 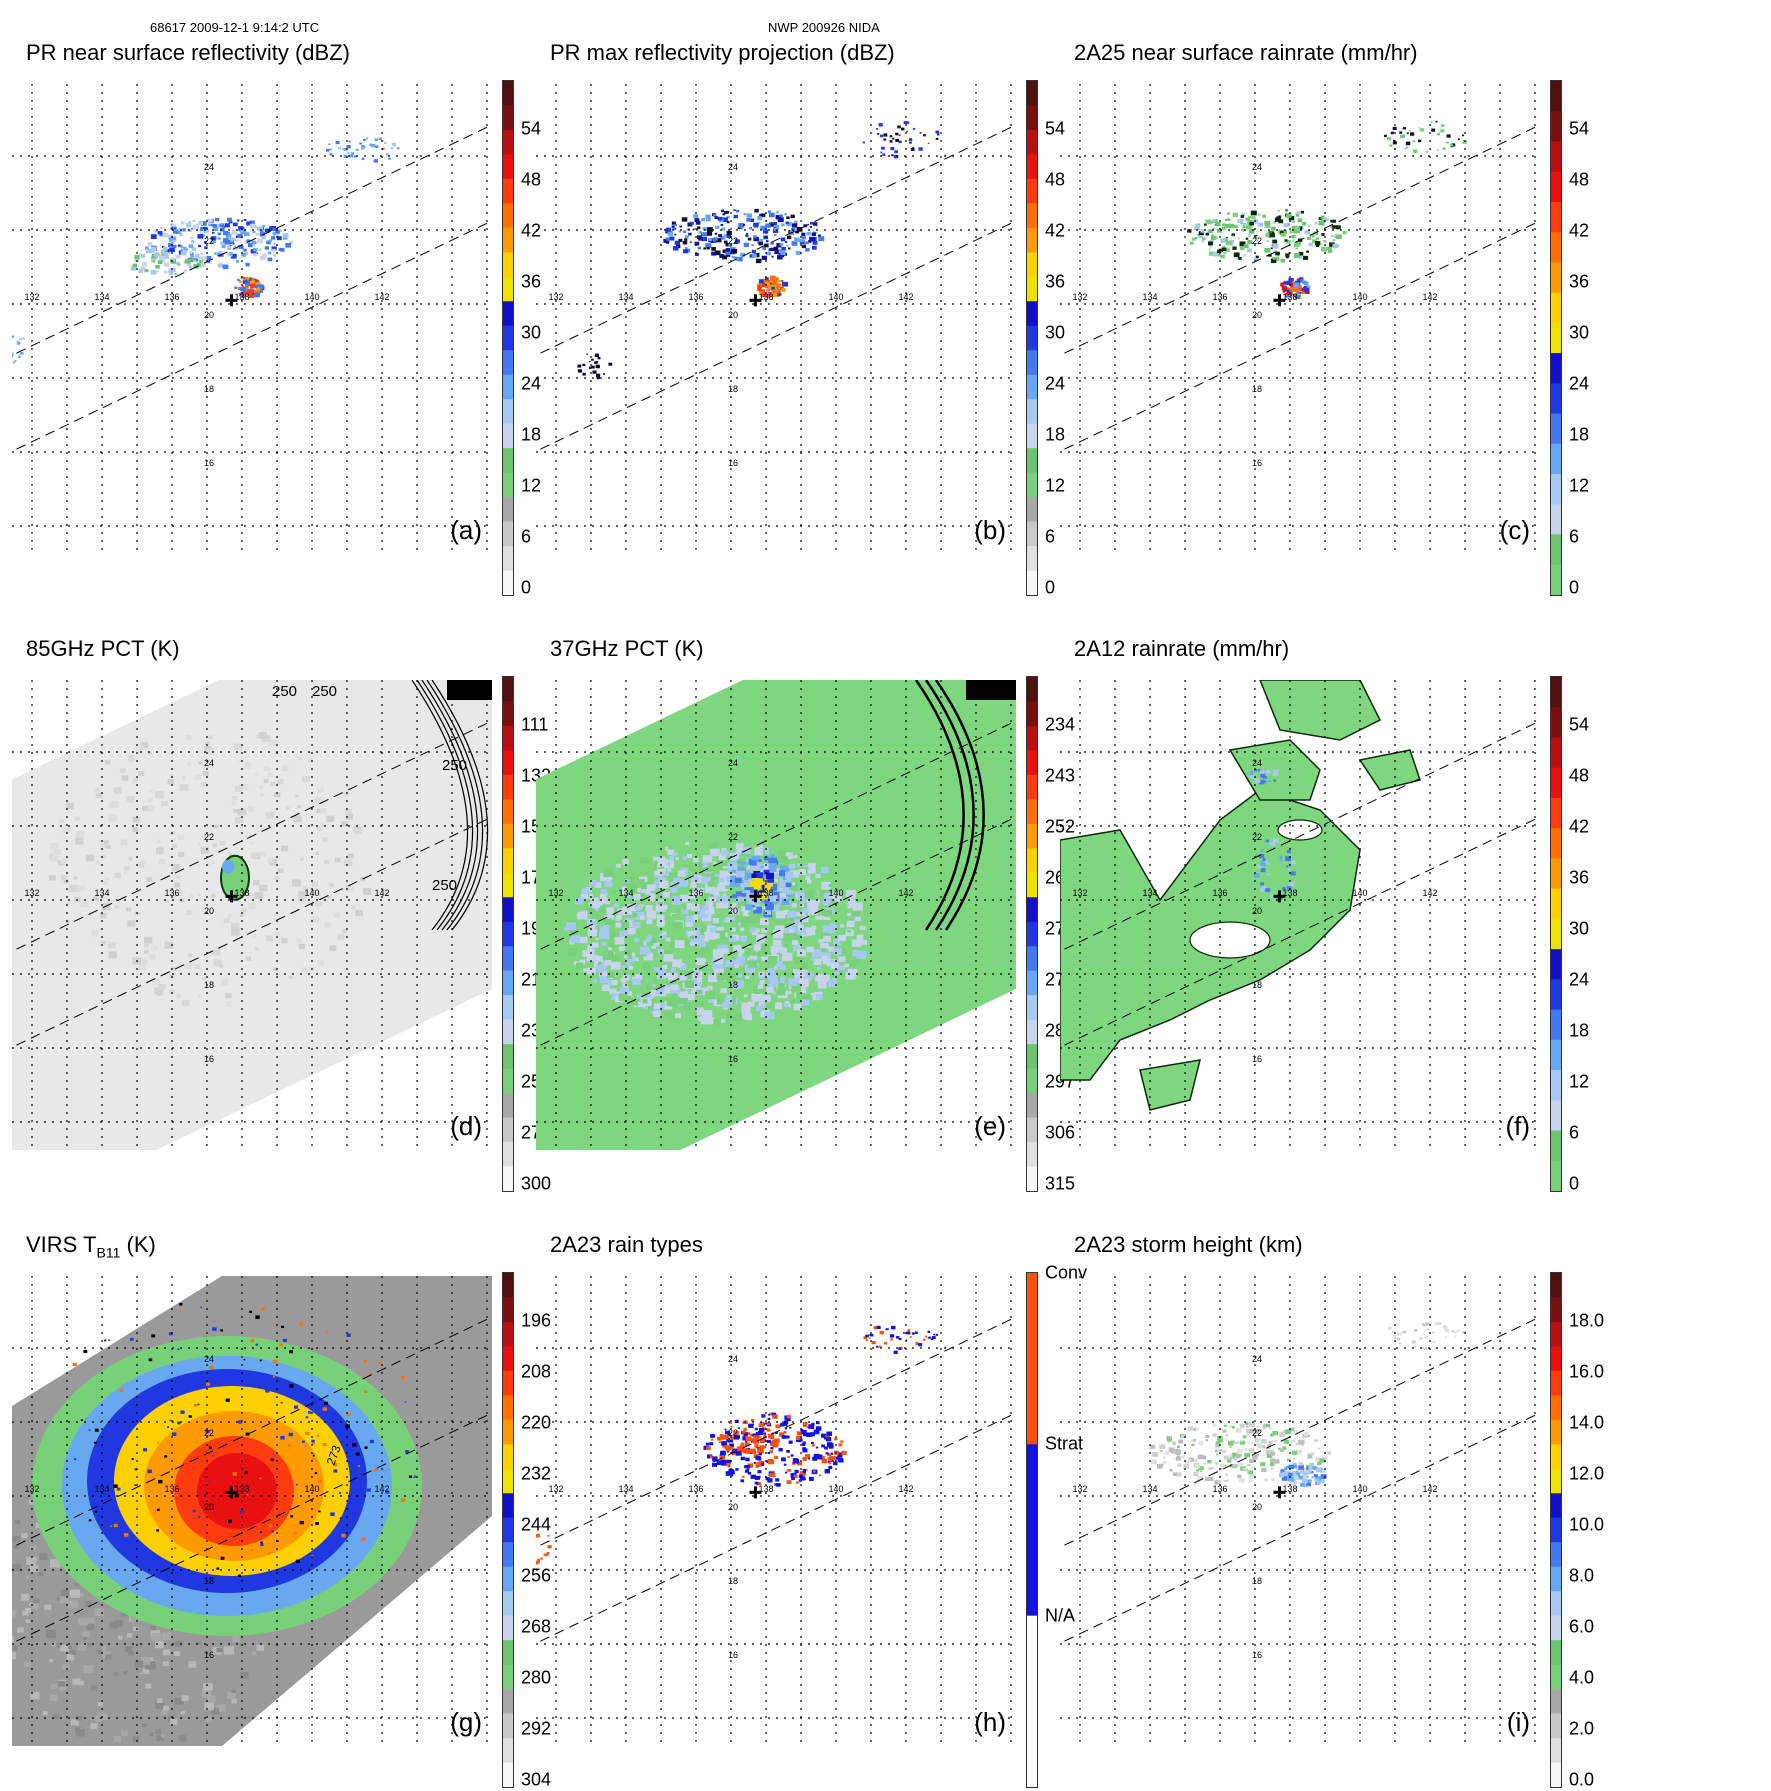 What do you see at coordinates (1581, 1678) in the screenshot?
I see `colorbar-tick: 4.0` at bounding box center [1581, 1678].